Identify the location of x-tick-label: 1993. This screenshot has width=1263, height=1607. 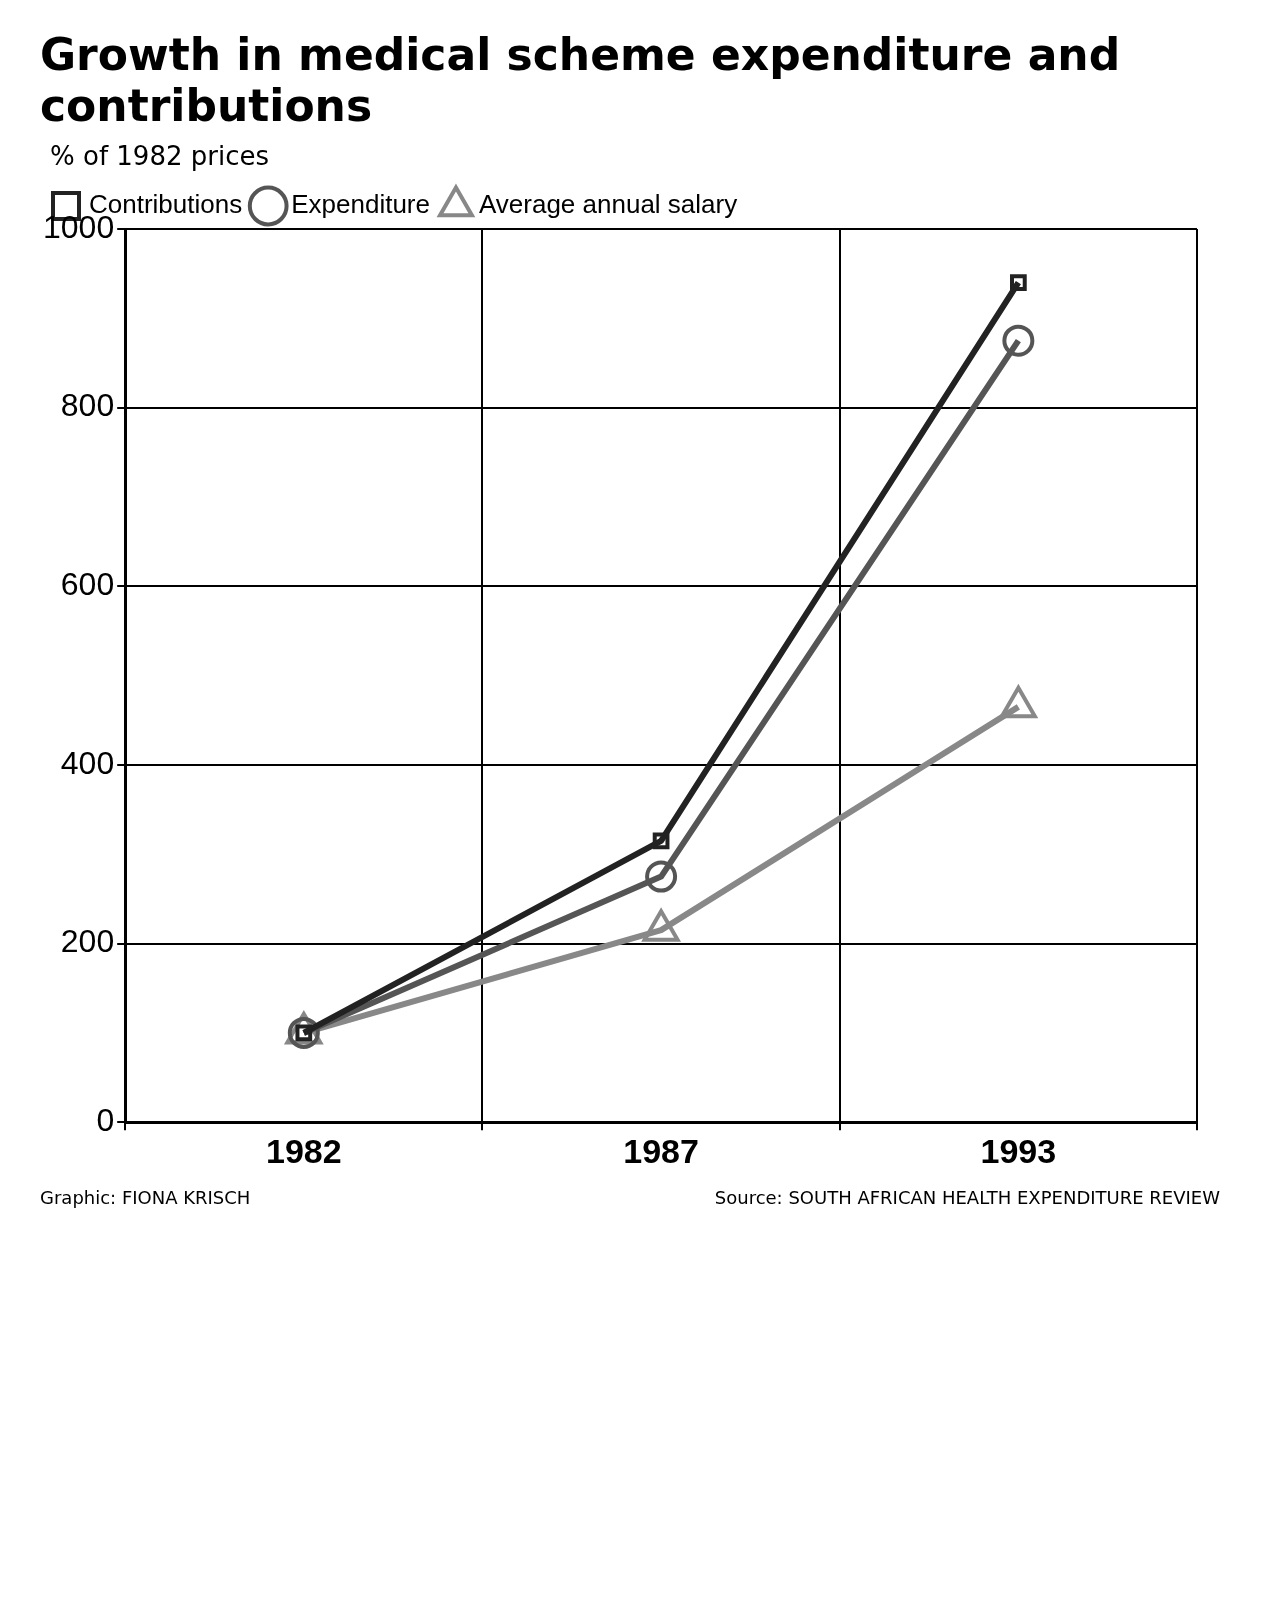
(1018, 1151).